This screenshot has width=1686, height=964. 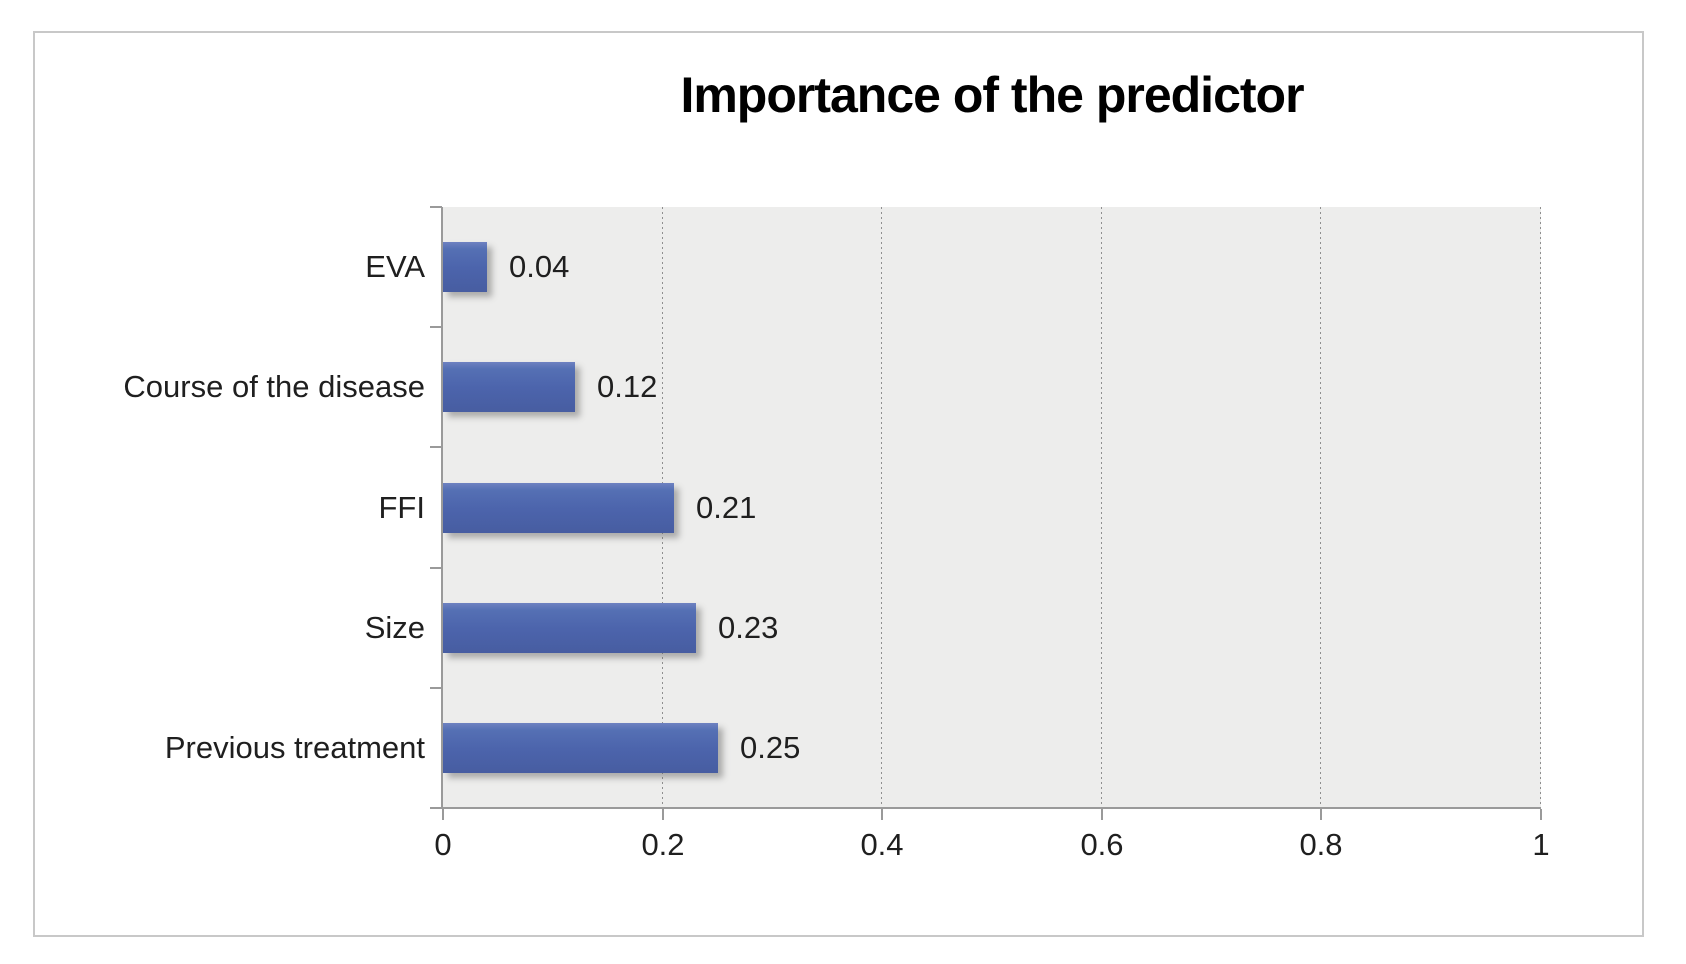 I want to click on bar-value-label: 0.23, so click(x=748, y=627).